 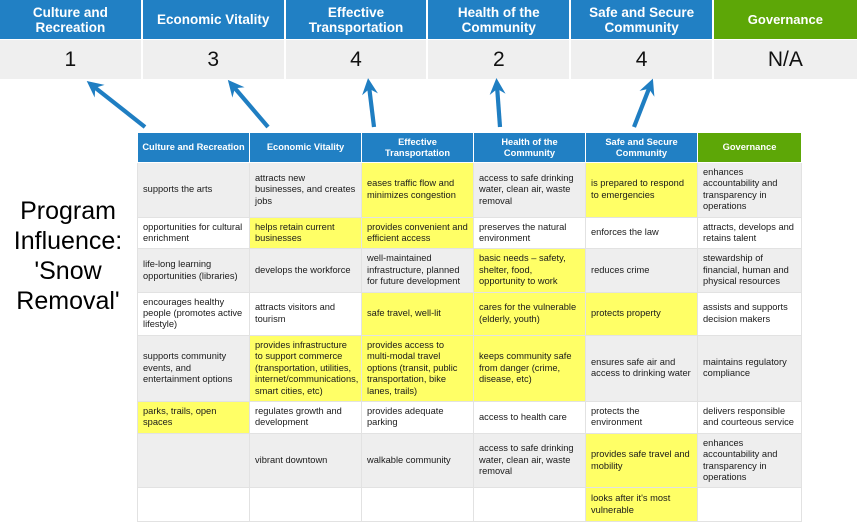 What do you see at coordinates (417, 417) in the screenshot?
I see `matrix-cell: provides adequate parking` at bounding box center [417, 417].